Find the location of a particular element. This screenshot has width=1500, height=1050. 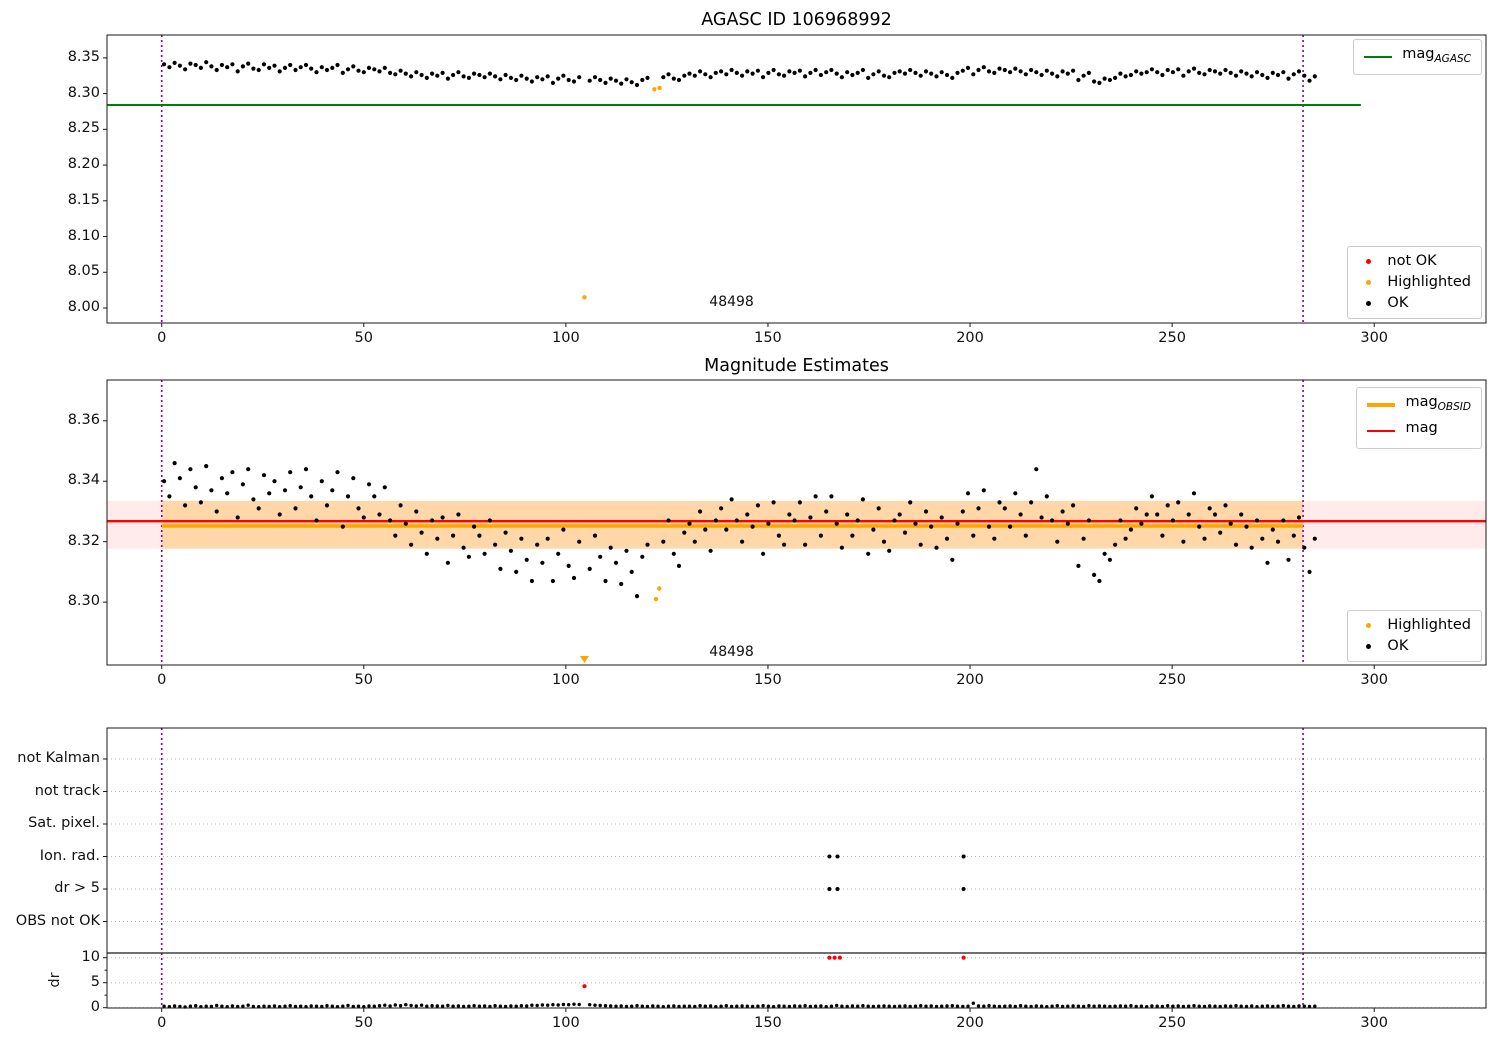

legend-entry: magOBSID is located at coordinates (1419, 405).